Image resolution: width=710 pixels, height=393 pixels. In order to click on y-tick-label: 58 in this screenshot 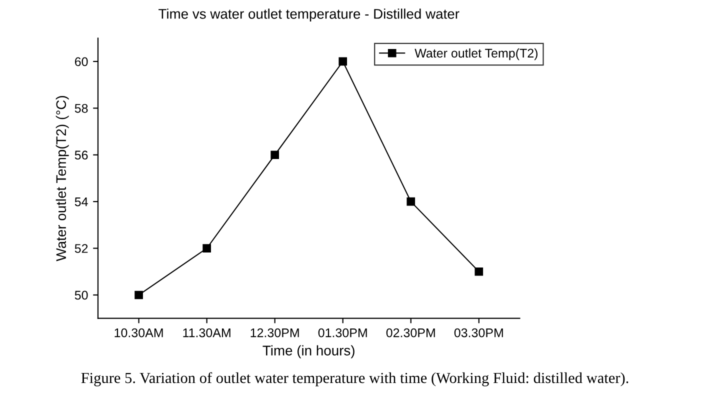, I will do `click(81, 108)`.